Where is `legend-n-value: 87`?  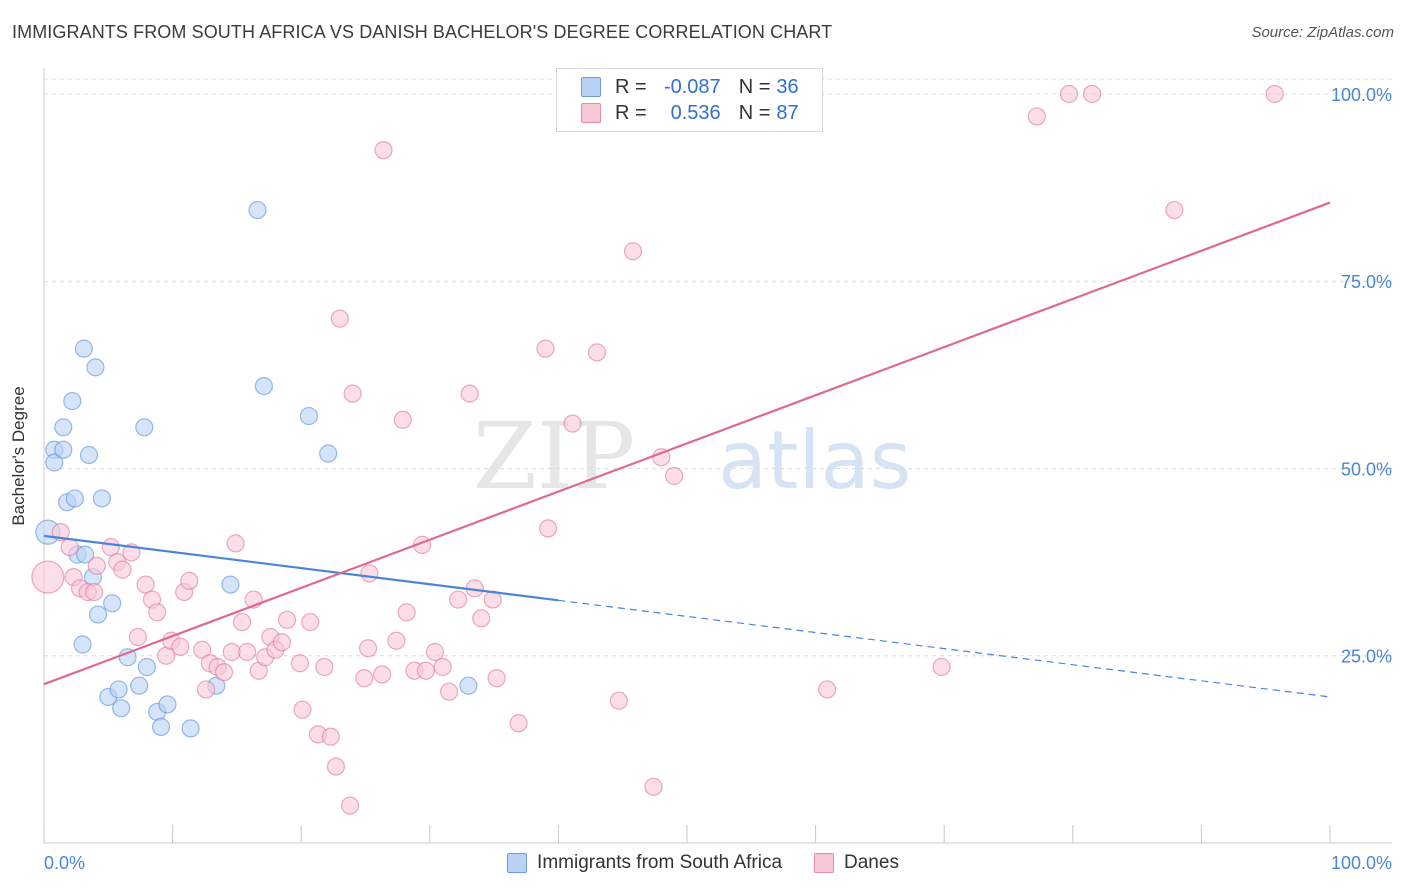
legend-n-value: 87 is located at coordinates (787, 112).